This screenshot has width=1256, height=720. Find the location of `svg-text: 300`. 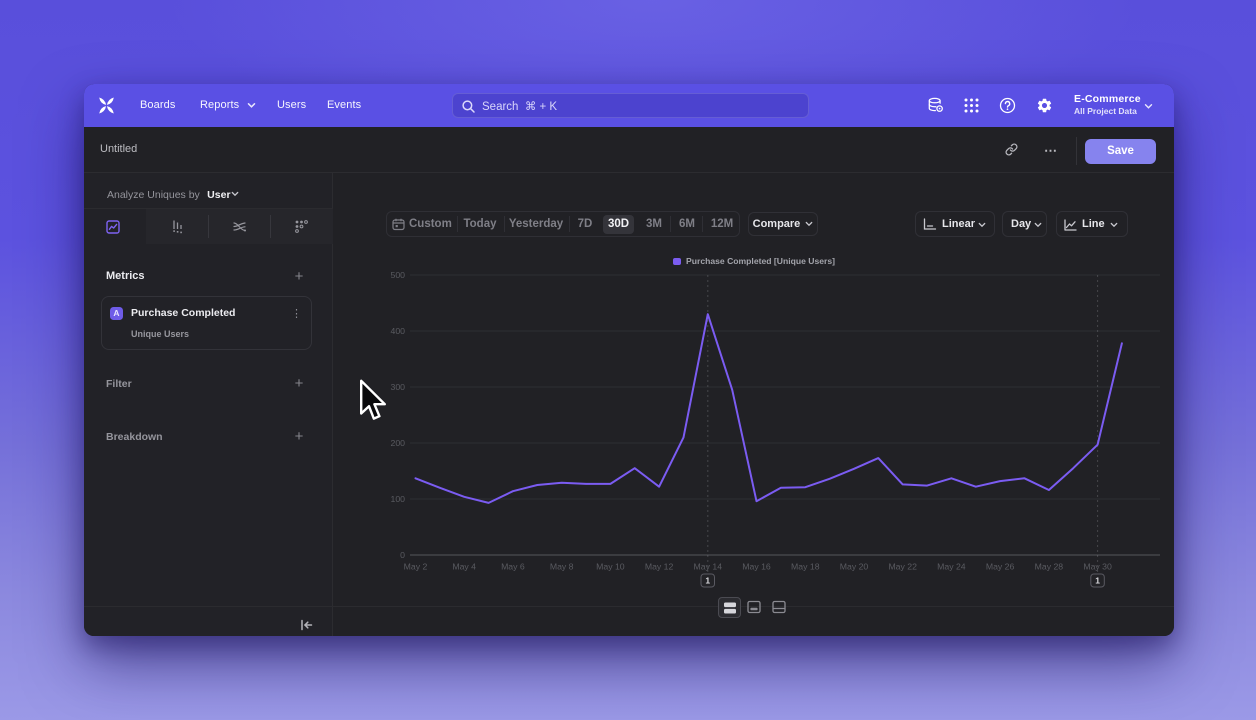

svg-text: 300 is located at coordinates (398, 387).